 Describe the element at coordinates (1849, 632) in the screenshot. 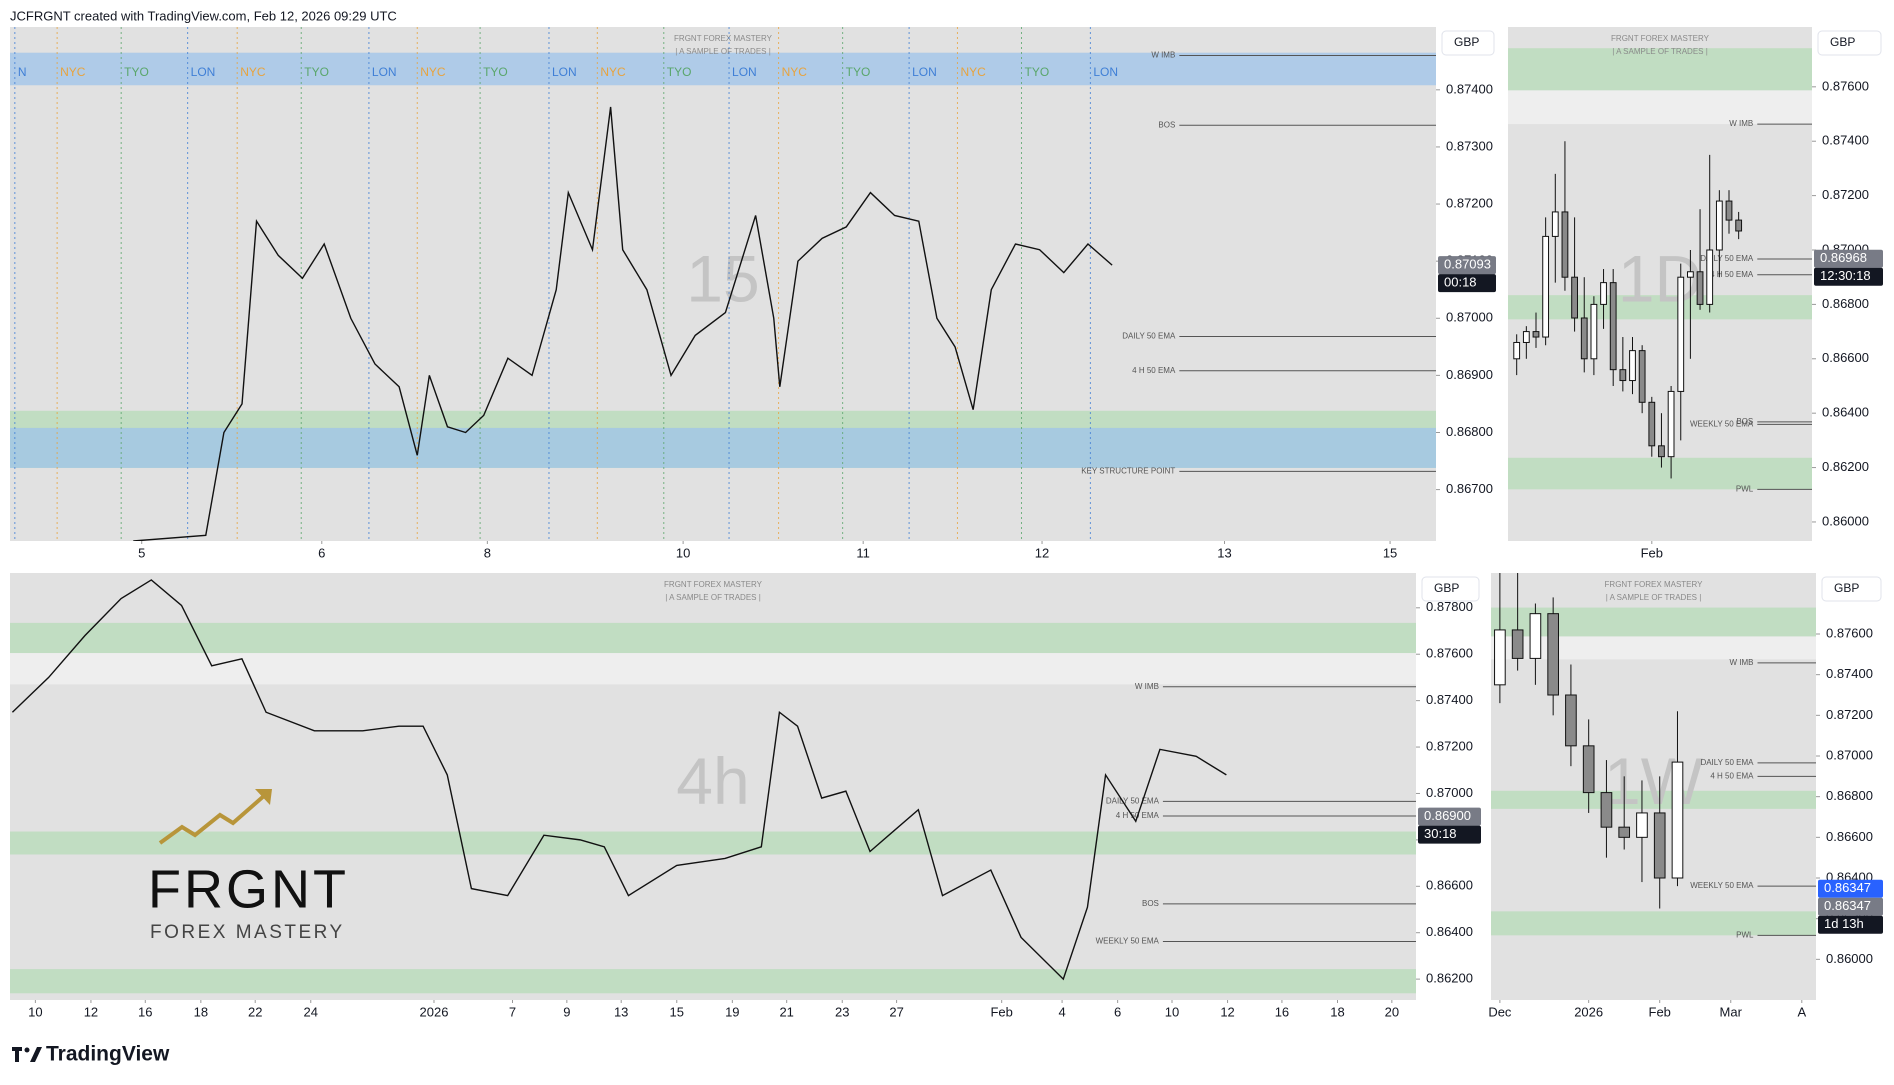

I see `y-tick-label: 0.87600` at that location.